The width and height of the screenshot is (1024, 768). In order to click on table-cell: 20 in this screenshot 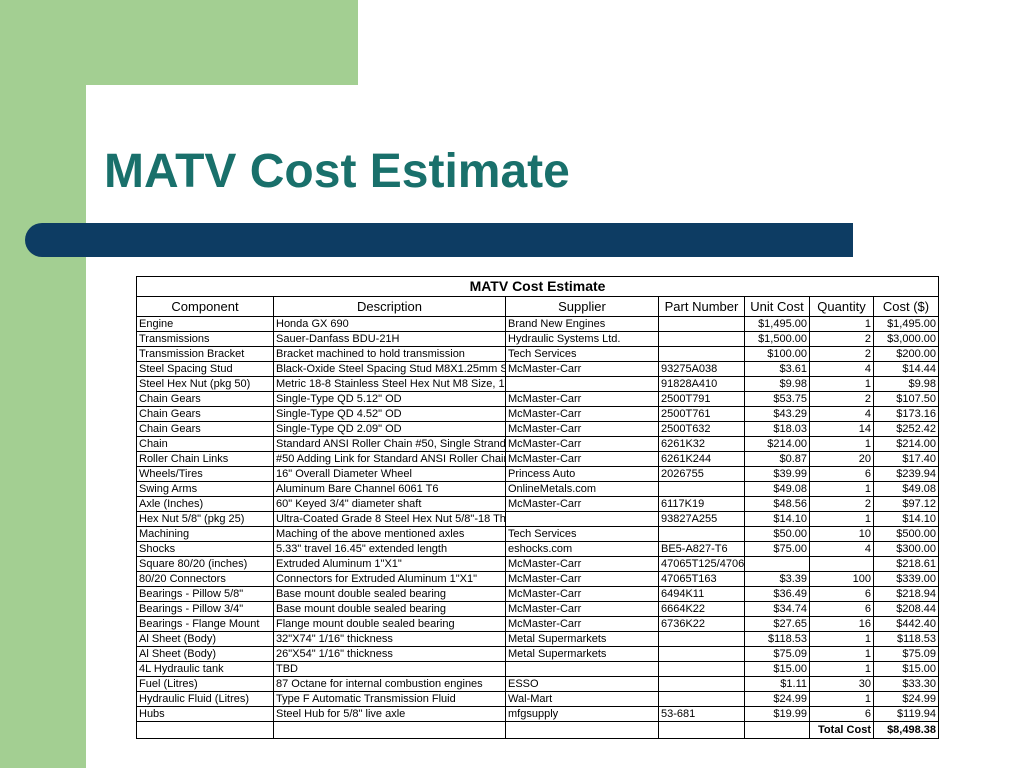, I will do `click(841, 459)`.